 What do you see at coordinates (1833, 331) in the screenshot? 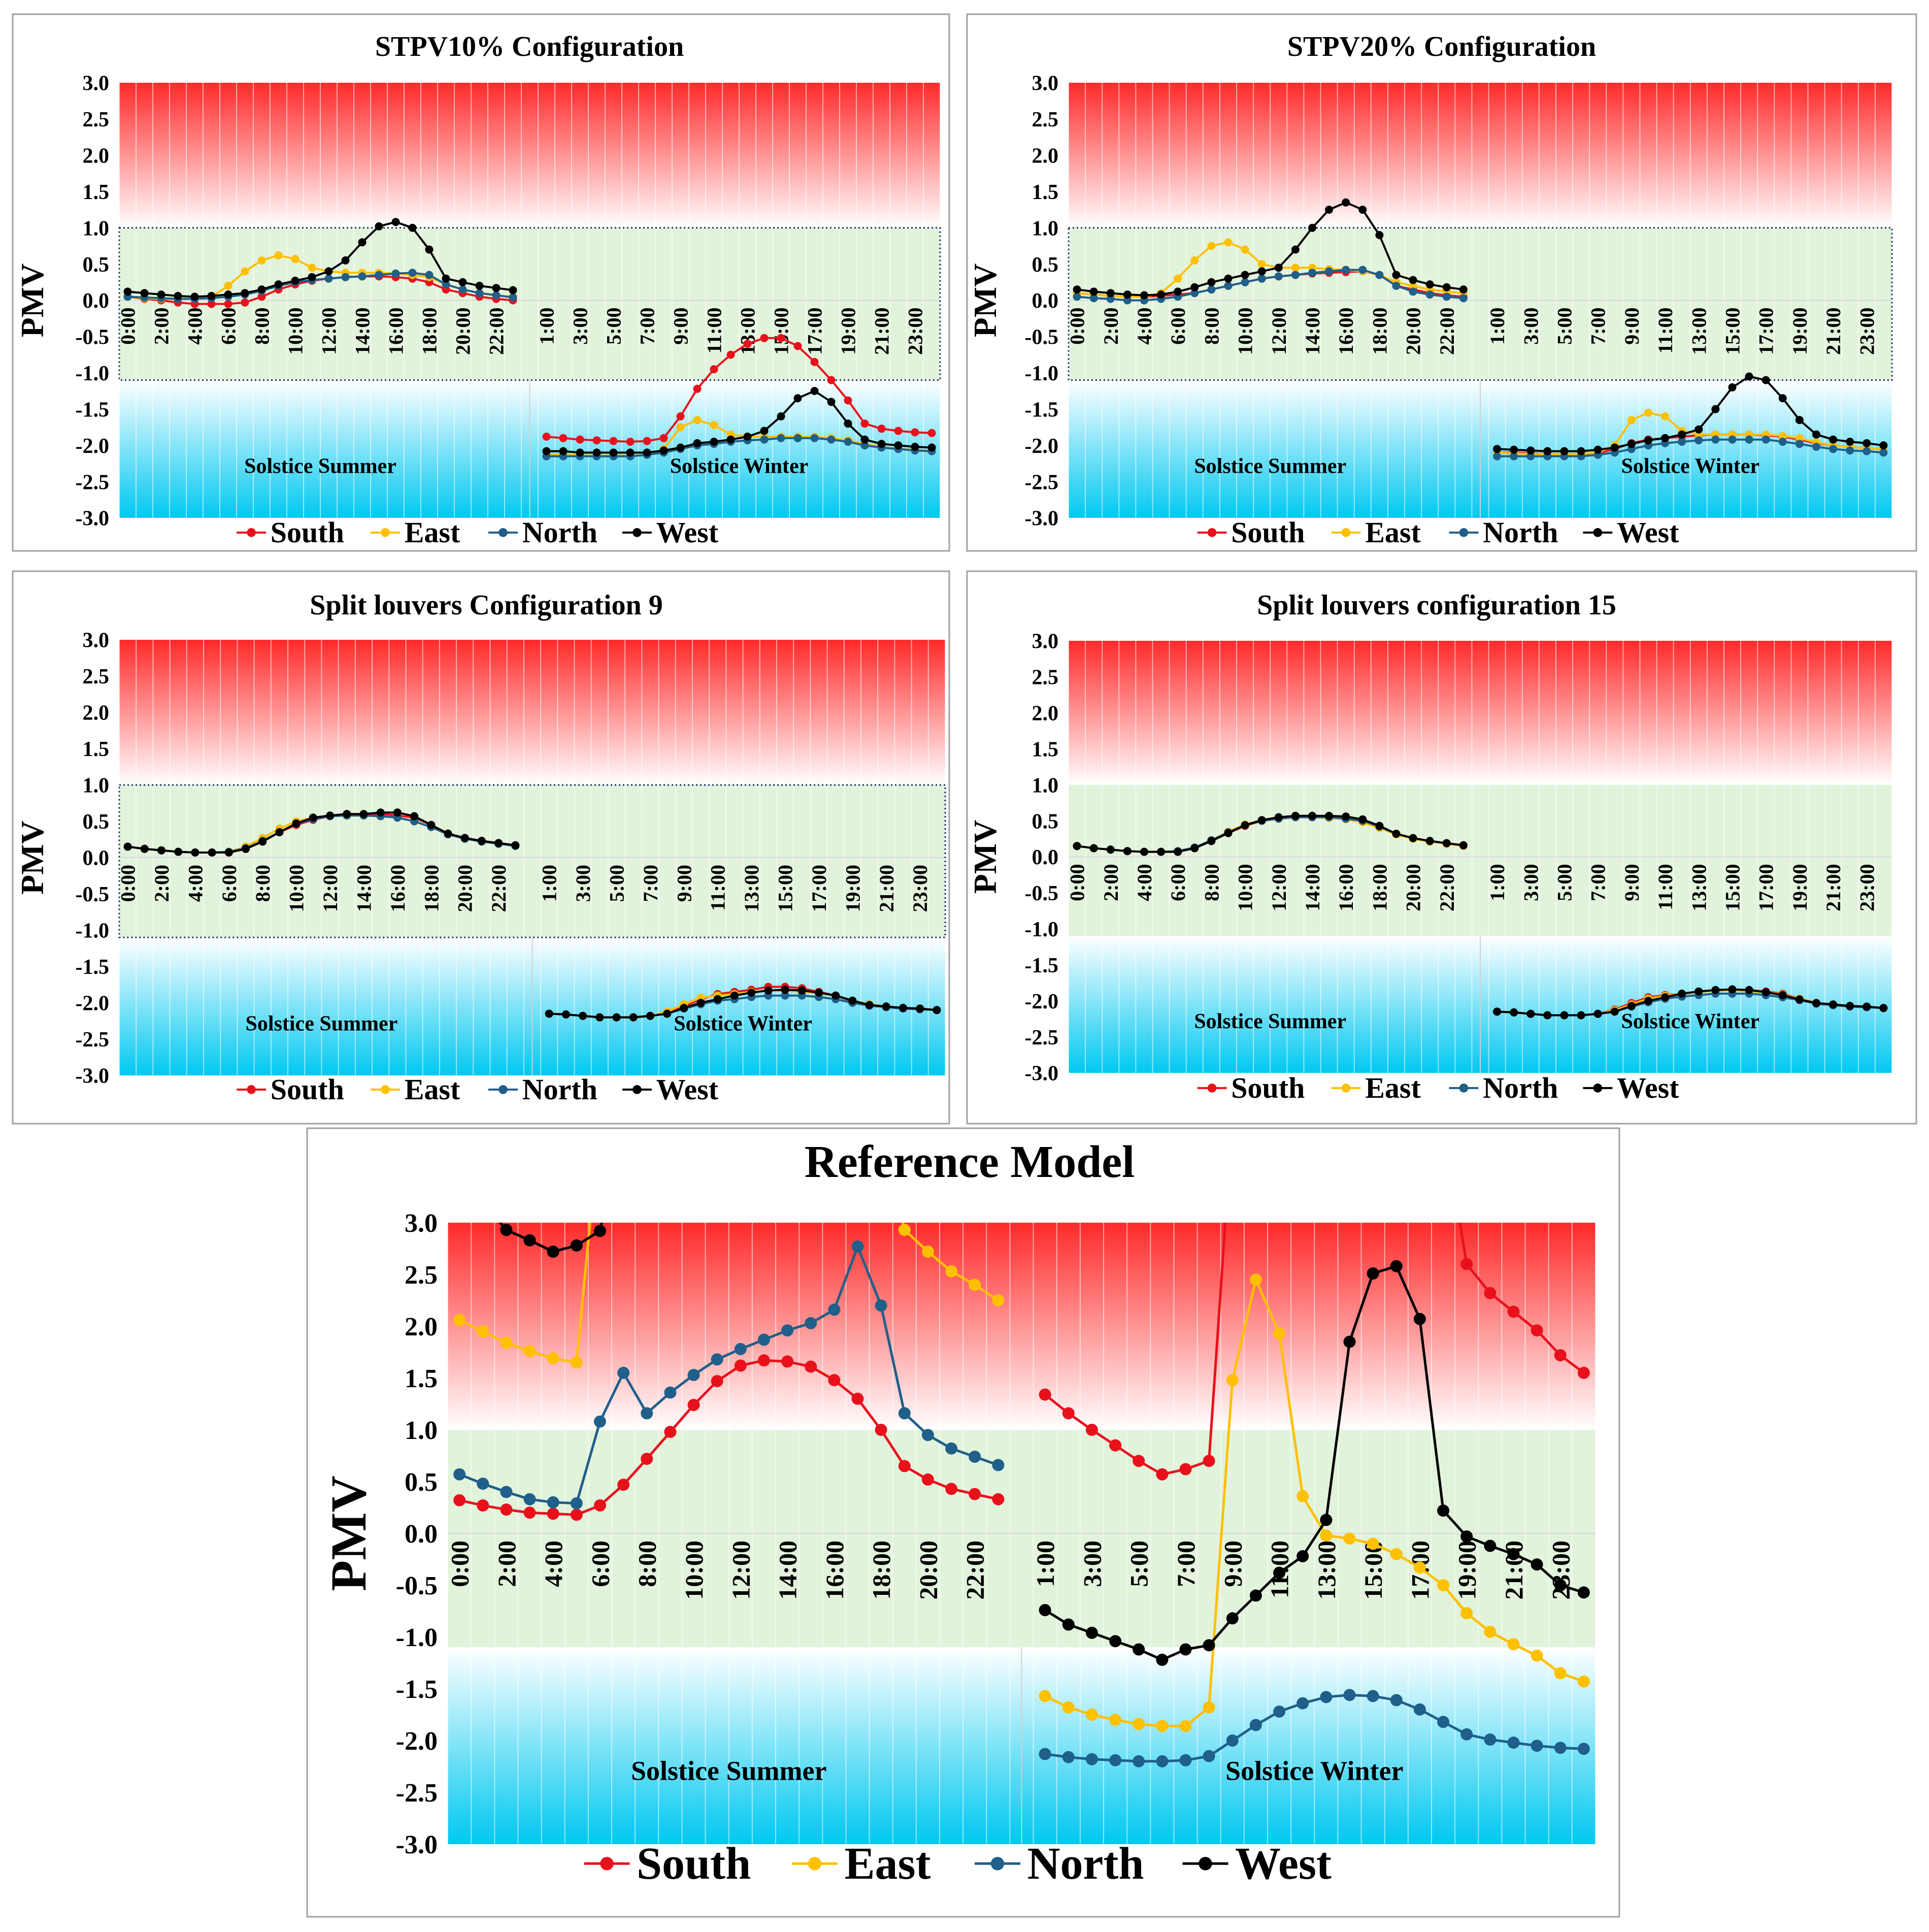
I see `x-tick-label-winter: 21:00` at bounding box center [1833, 331].